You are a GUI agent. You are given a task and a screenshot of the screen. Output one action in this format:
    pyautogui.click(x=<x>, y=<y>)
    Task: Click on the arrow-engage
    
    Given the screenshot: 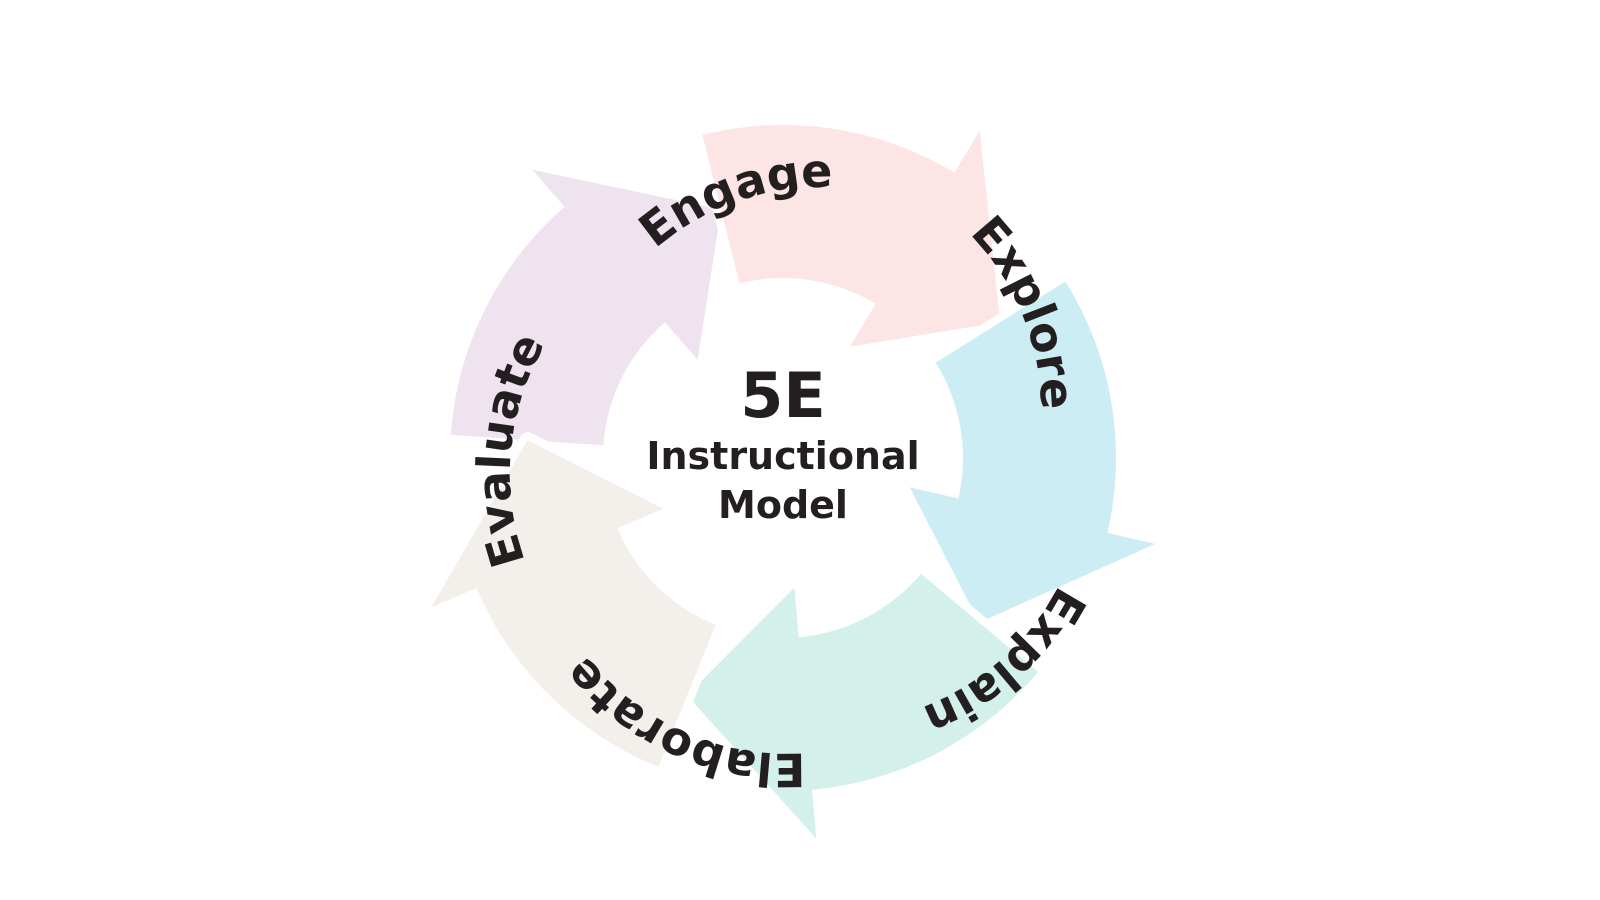 What is the action you would take?
    pyautogui.click(x=586, y=307)
    